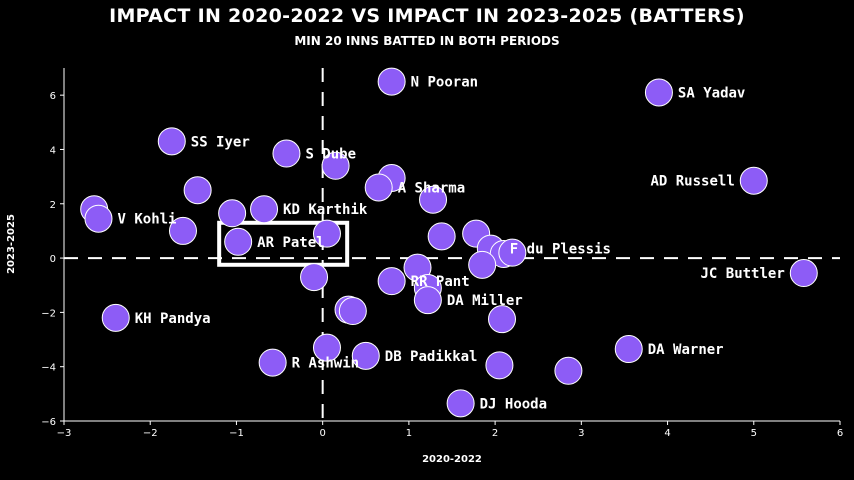 This screenshot has height=480, width=854. I want to click on point-label: V Kohli, so click(146, 220).